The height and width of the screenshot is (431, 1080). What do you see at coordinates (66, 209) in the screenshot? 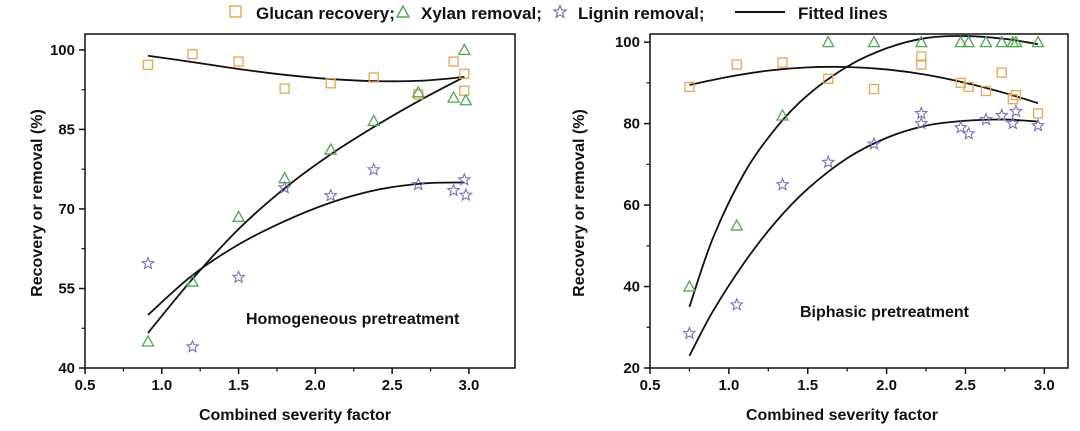
I see `y-tick-label: 70` at bounding box center [66, 209].